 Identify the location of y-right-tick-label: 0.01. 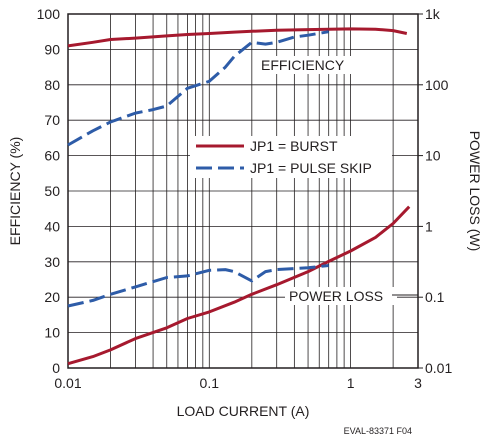
(438, 368).